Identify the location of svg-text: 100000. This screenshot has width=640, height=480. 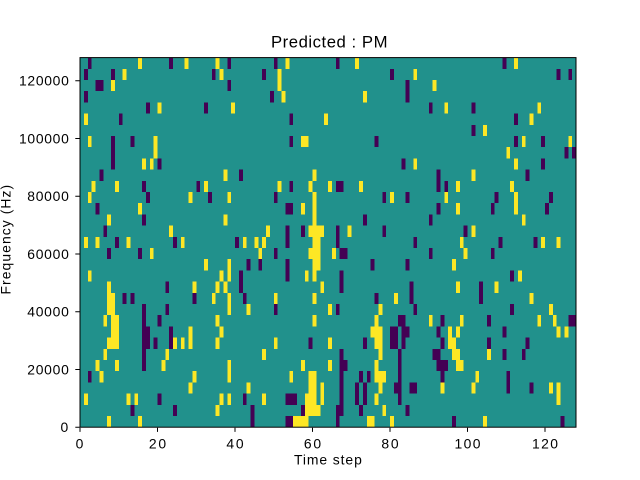
(44, 138).